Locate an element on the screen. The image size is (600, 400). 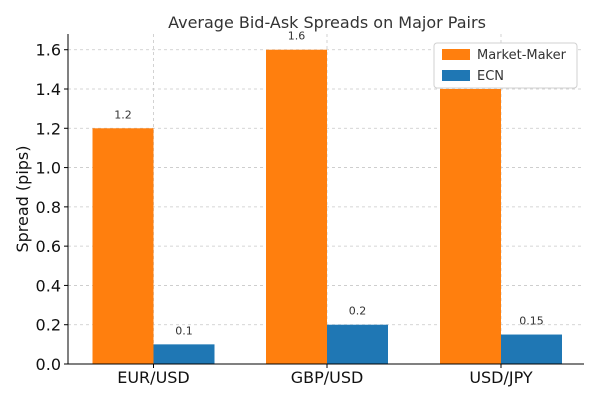
bar-market-maker-usd-jpy is located at coordinates (470, 226).